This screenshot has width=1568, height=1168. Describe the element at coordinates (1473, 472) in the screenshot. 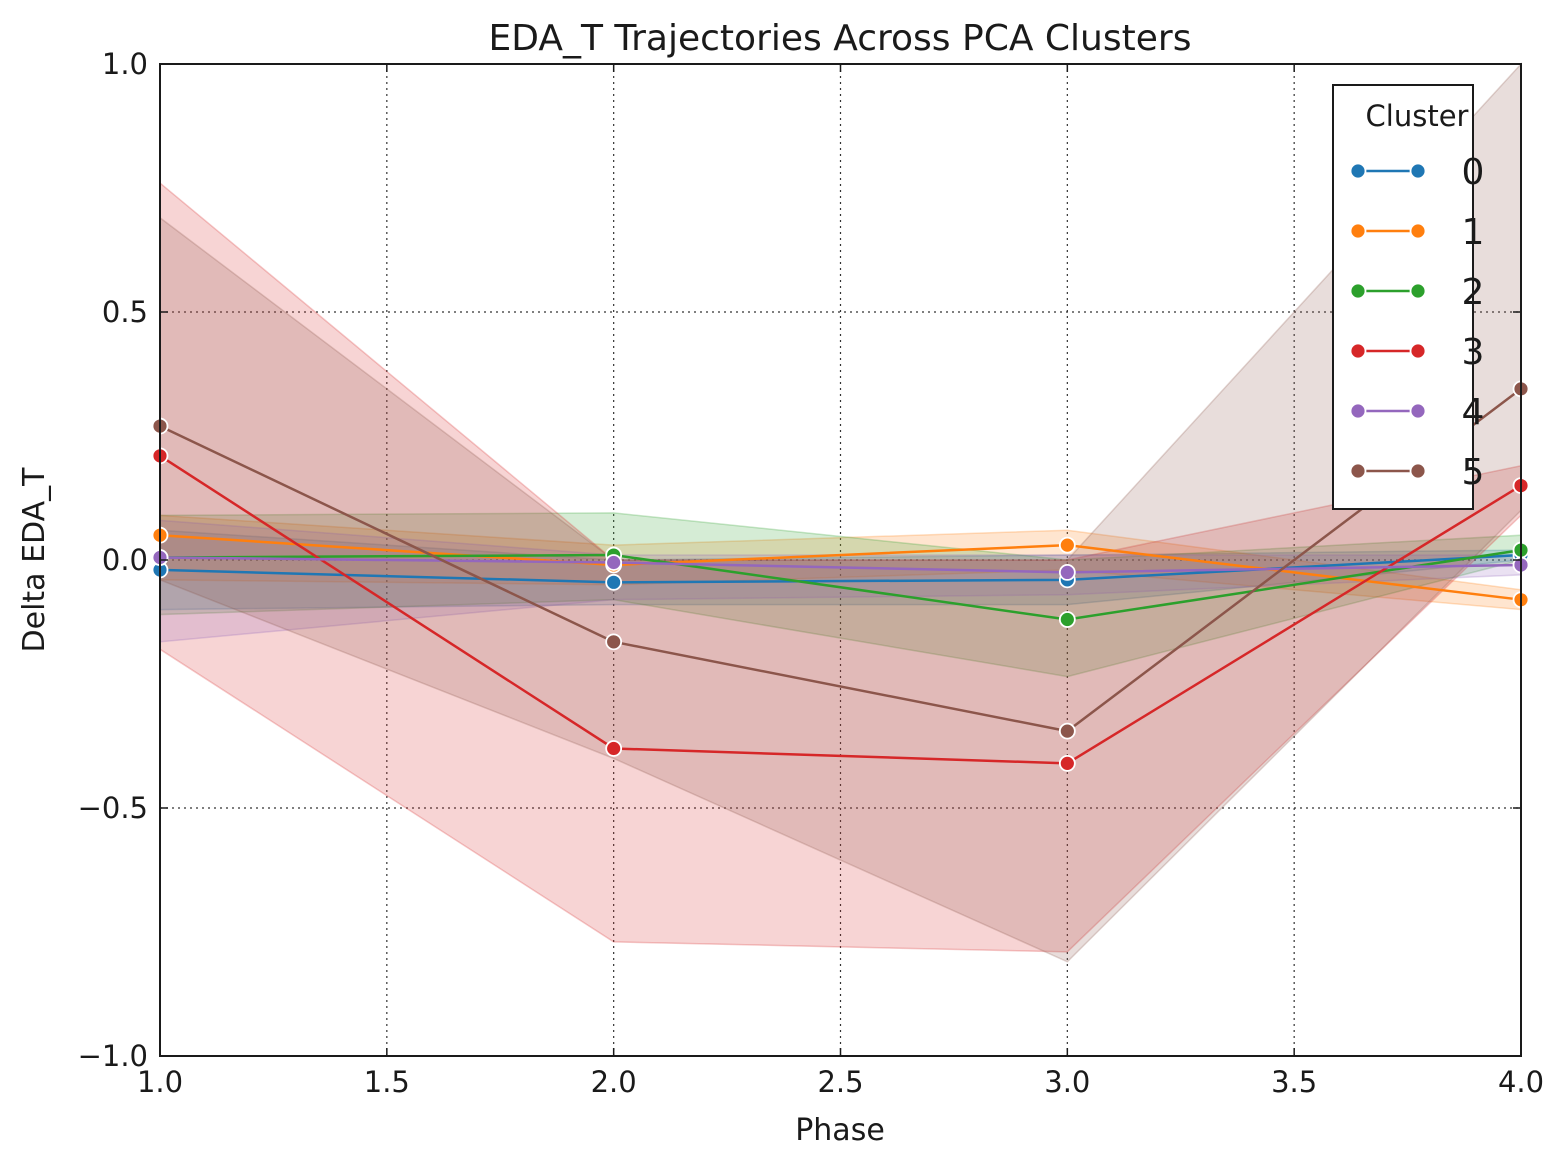

I see `legend-label-cluster-5: 5` at that location.